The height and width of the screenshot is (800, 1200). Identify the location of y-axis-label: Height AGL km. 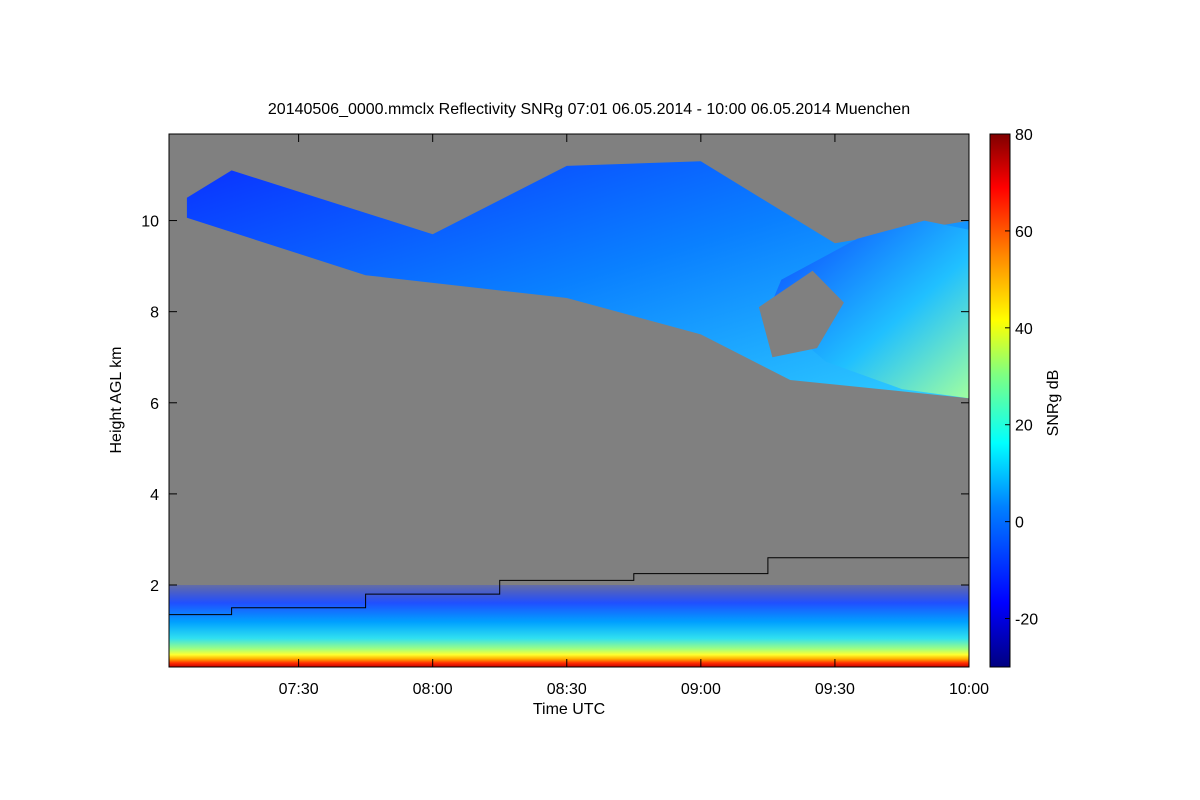
(116, 399).